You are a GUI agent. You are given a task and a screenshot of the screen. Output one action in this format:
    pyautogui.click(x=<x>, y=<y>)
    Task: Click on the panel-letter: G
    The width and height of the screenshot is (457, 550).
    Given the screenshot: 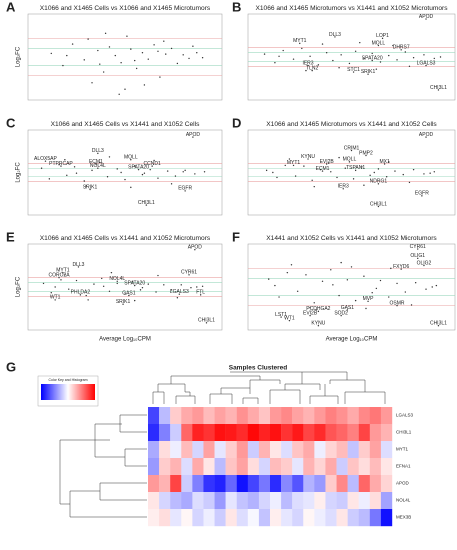 What is the action you would take?
    pyautogui.click(x=11, y=366)
    